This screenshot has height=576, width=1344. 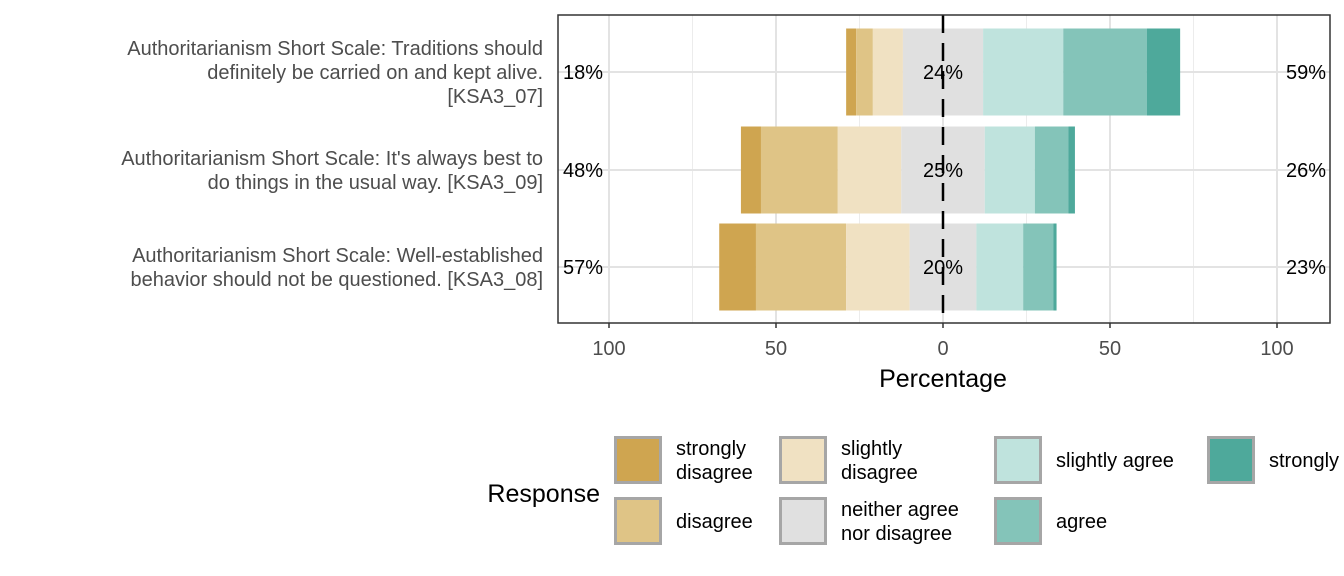 What do you see at coordinates (543, 494) in the screenshot?
I see `legend-title: Response` at bounding box center [543, 494].